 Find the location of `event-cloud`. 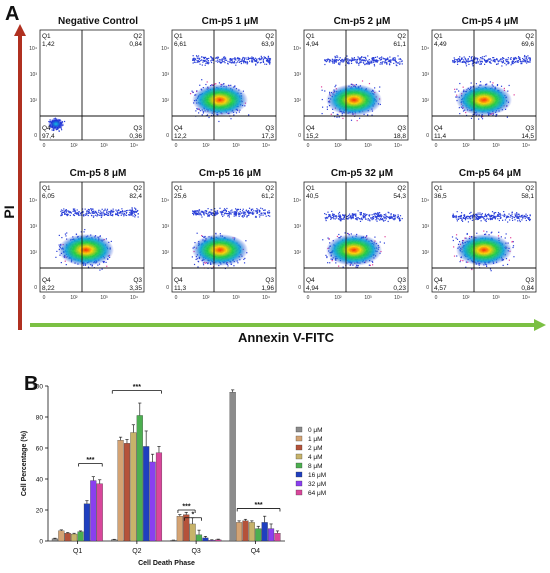

event-cloud is located at coordinates (361, 88).